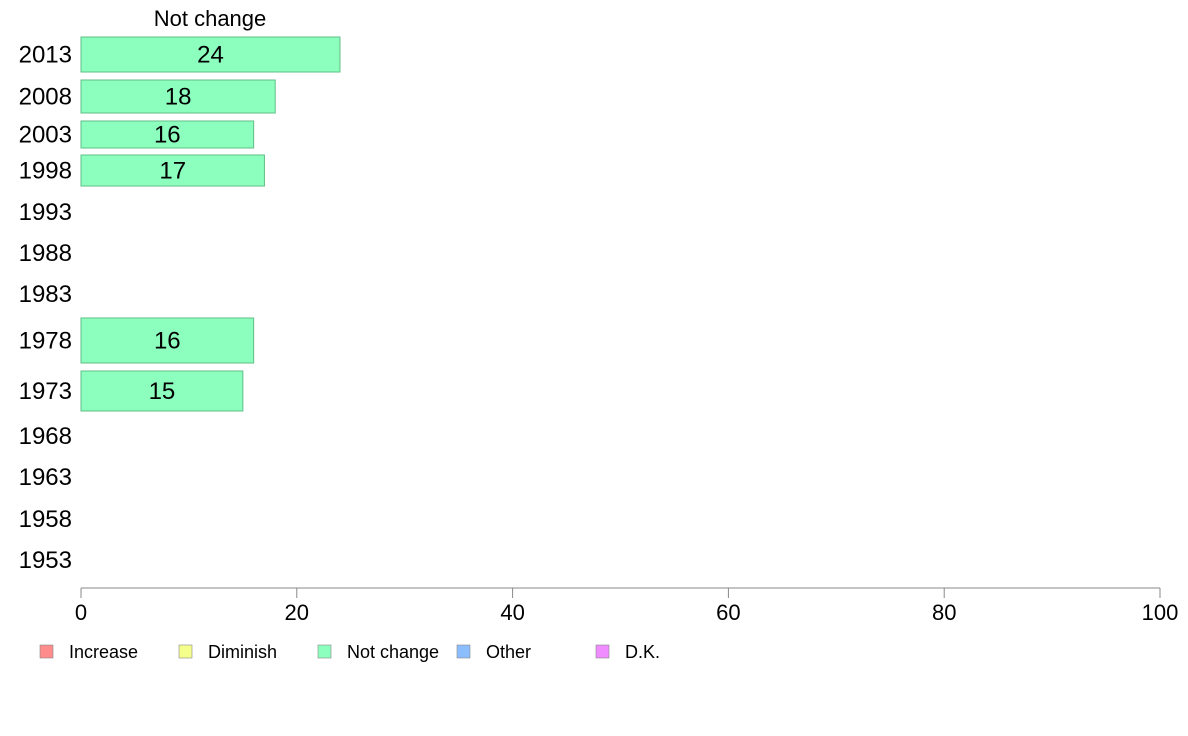  Describe the element at coordinates (627, 606) in the screenshot. I see `x-axis: 0 20 40 60 80 100` at that location.